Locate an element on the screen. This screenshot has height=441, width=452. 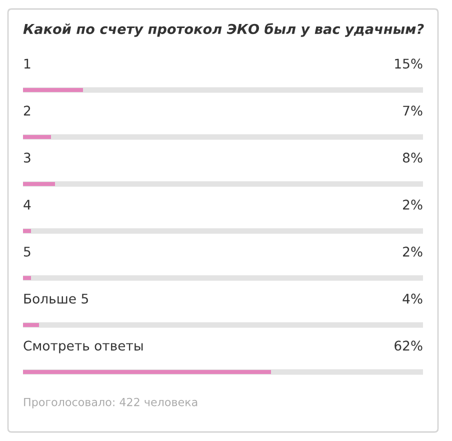
chart-title: Какой по счету протокол ЭКО был у вас удачным? is located at coordinates (223, 30).